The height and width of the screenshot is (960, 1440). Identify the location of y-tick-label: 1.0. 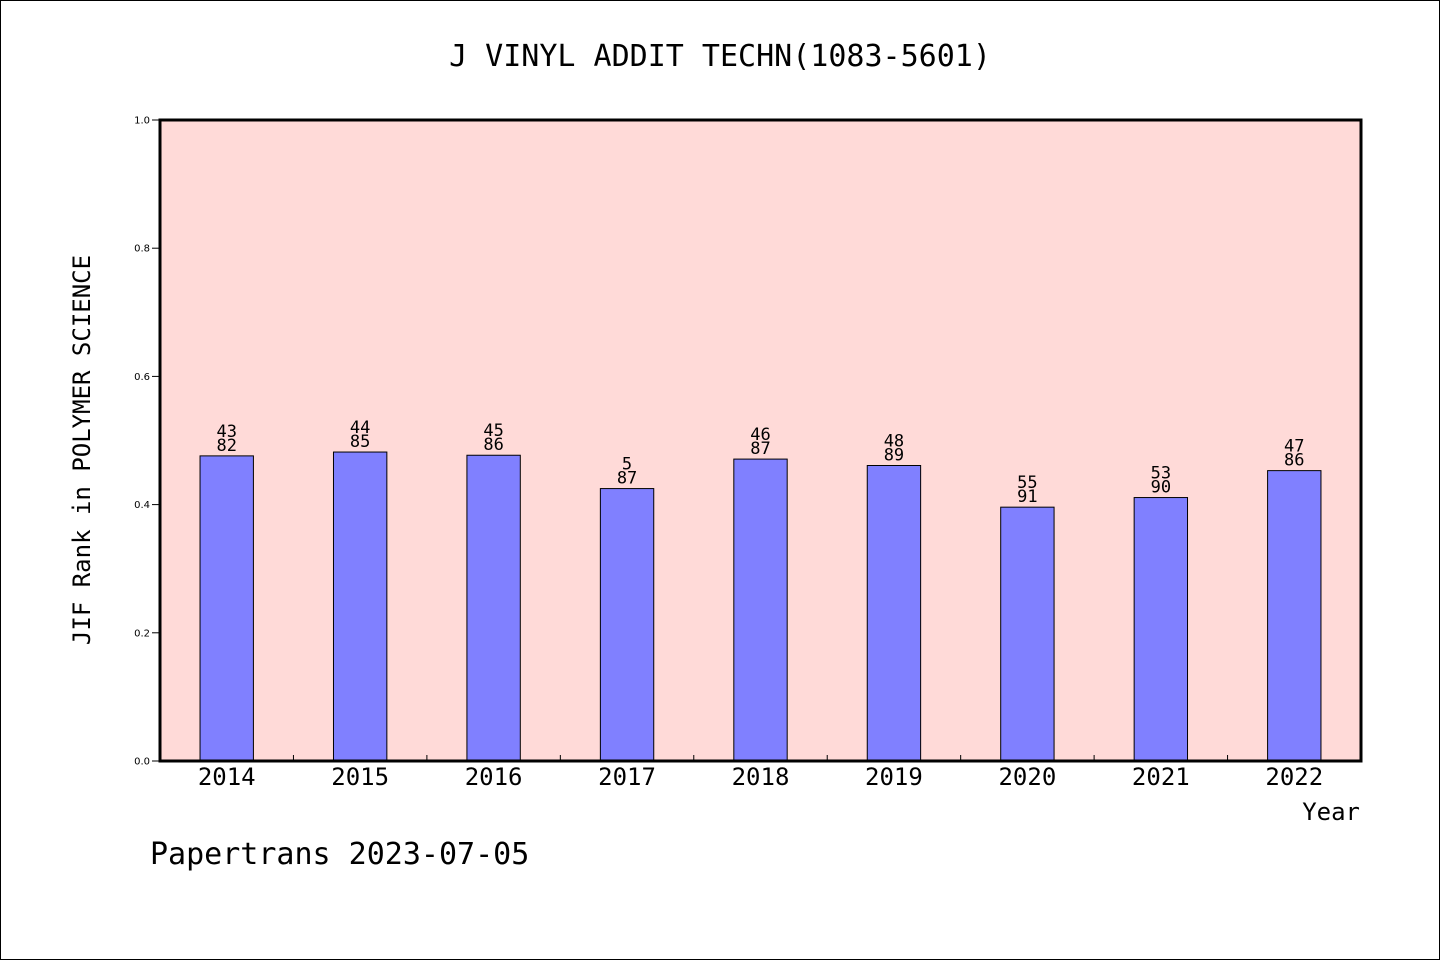
(142, 121).